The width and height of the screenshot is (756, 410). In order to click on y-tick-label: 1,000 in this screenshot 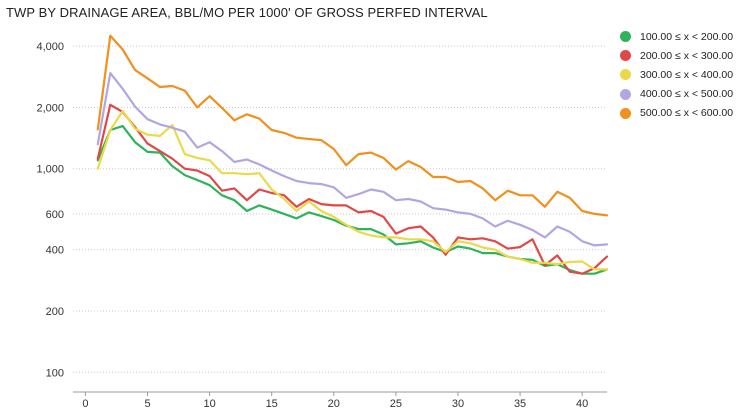, I will do `click(50, 170)`.